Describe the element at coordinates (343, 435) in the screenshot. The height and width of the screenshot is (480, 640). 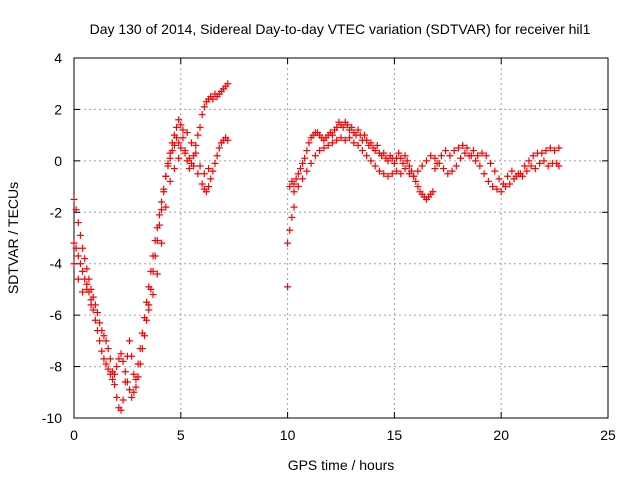
I see `x-tick-labels: 0 5 10 15 20 25` at that location.